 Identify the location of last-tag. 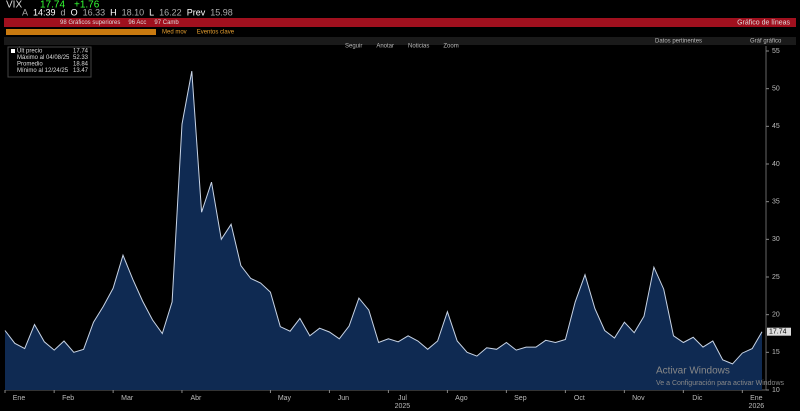
(779, 331).